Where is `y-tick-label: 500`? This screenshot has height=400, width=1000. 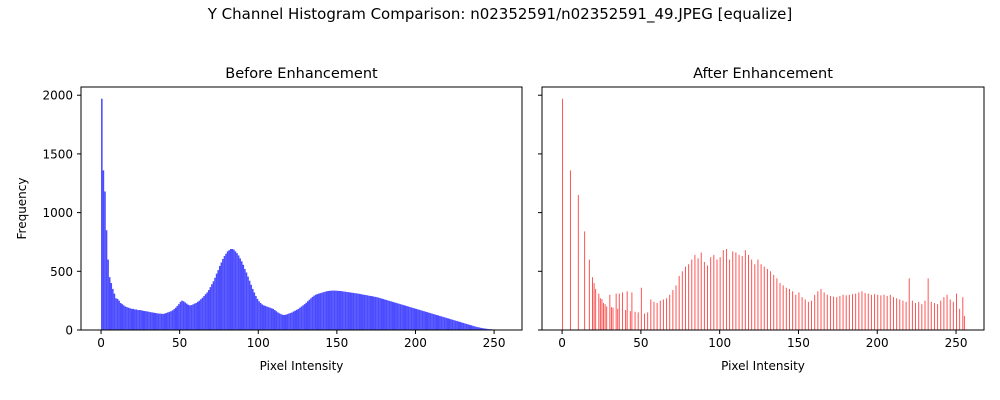
y-tick-label: 500 is located at coordinates (61, 272).